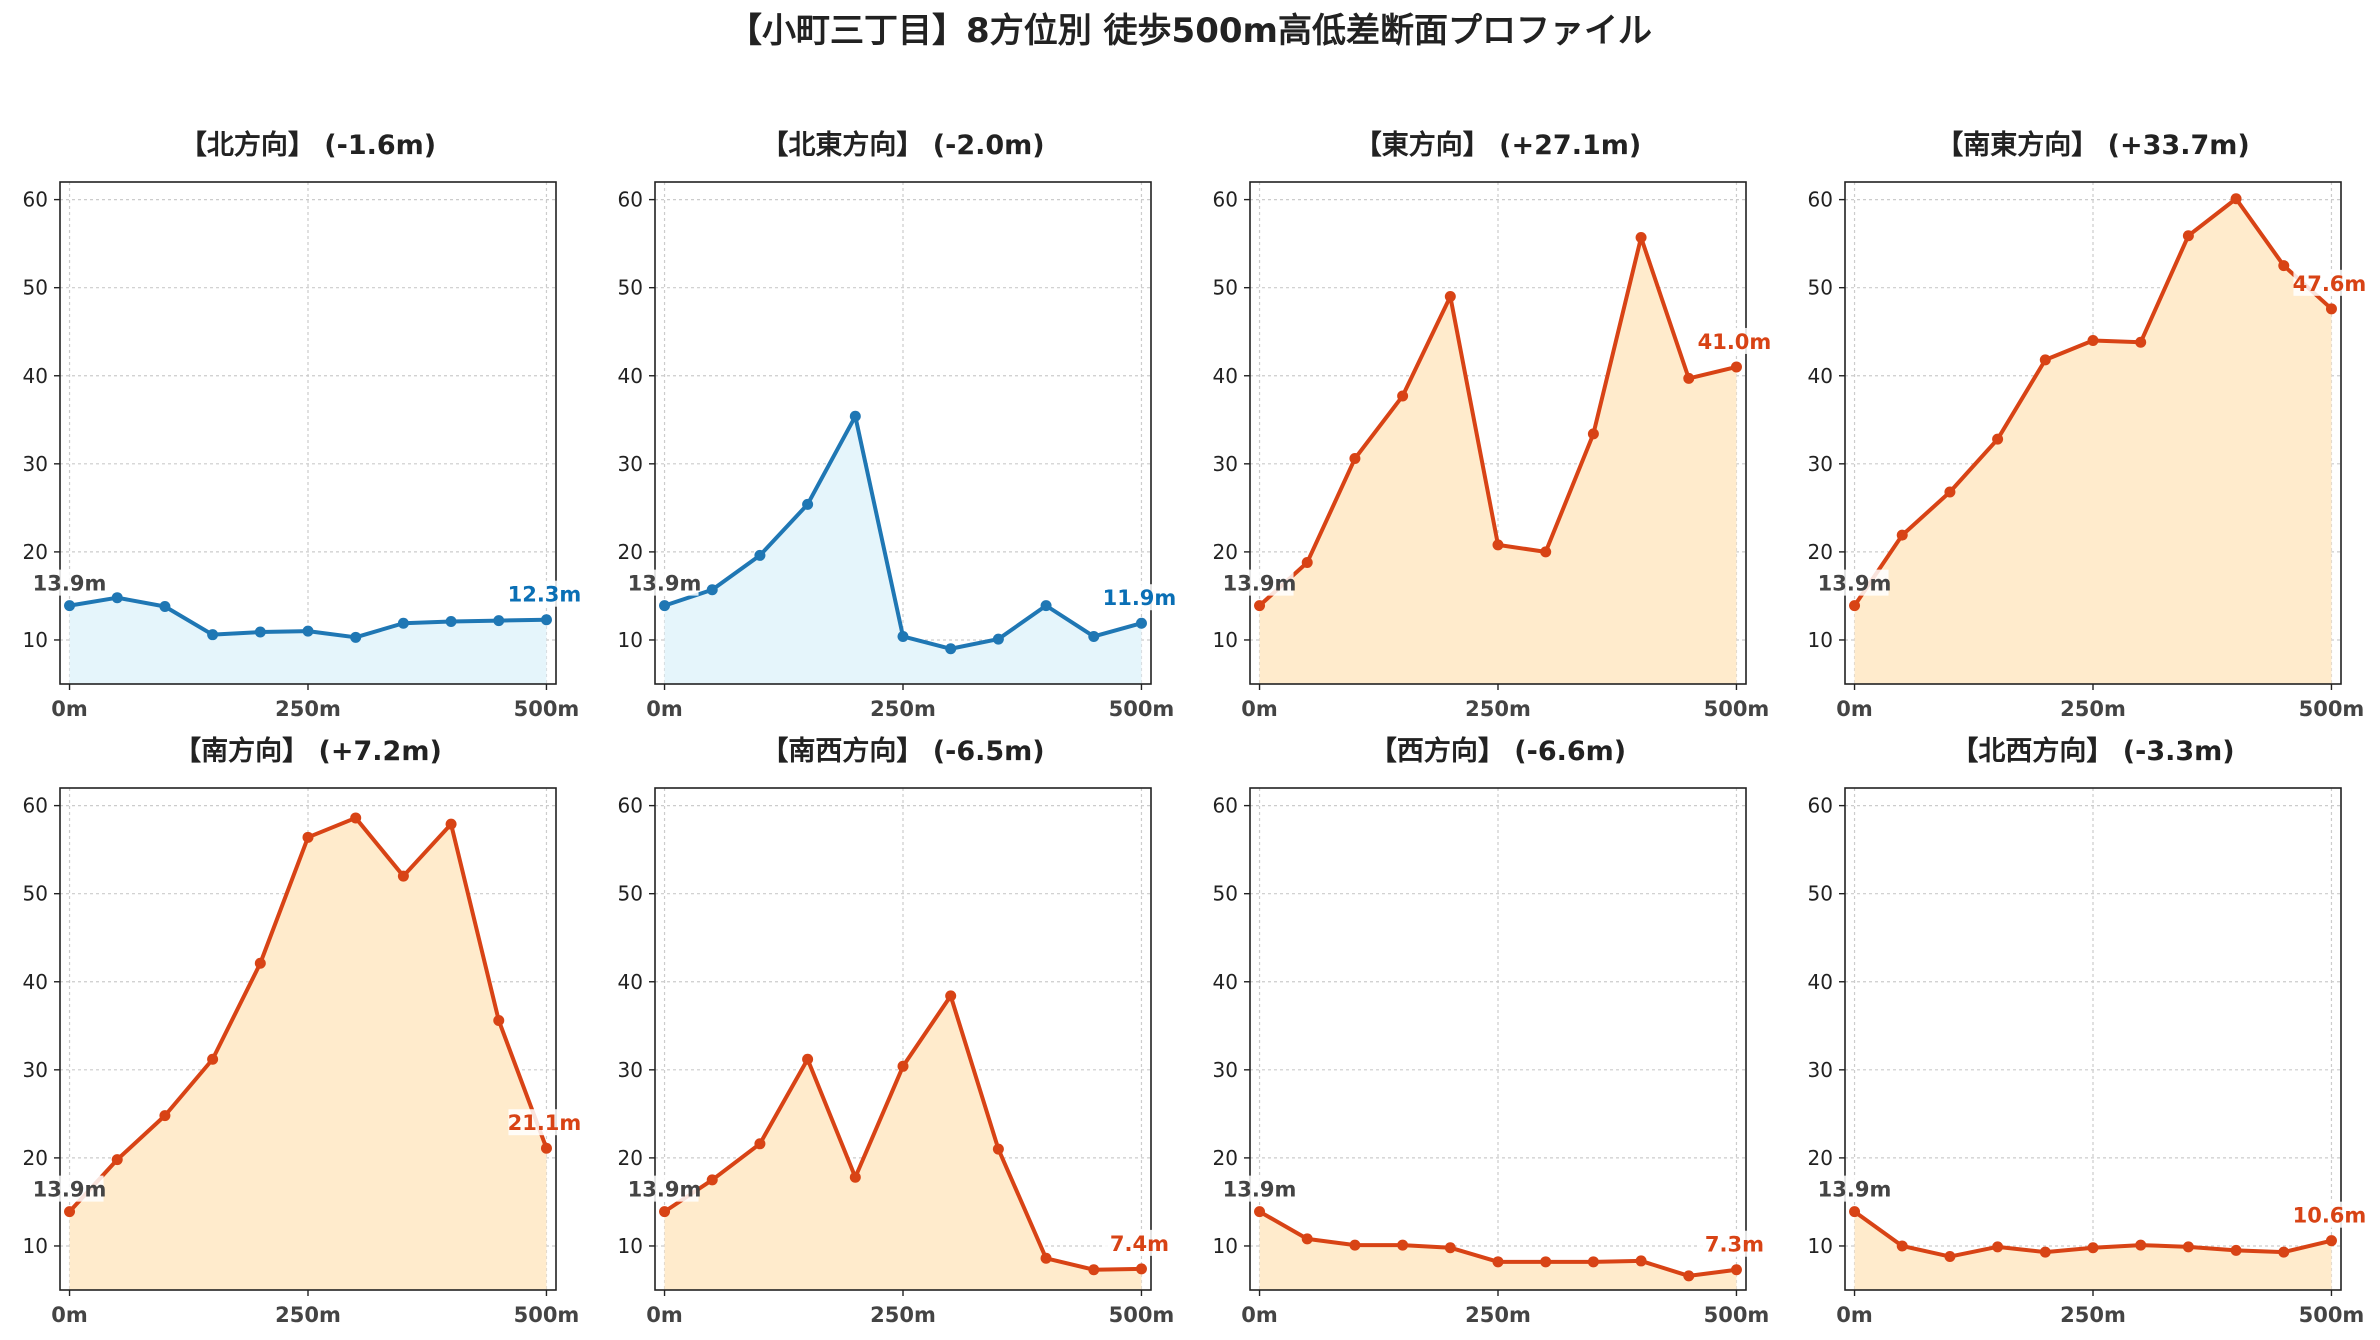 This screenshot has height=1340, width=2380. I want to click on end-label: 7.4m, so click(1139, 1244).